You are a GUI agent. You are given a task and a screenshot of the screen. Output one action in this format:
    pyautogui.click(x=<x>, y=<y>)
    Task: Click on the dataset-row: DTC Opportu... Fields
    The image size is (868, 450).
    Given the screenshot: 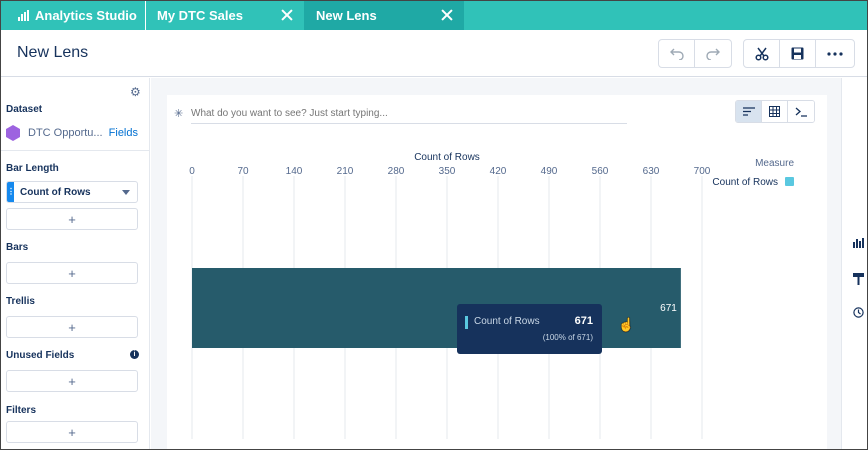 What is the action you would take?
    pyautogui.click(x=73, y=133)
    